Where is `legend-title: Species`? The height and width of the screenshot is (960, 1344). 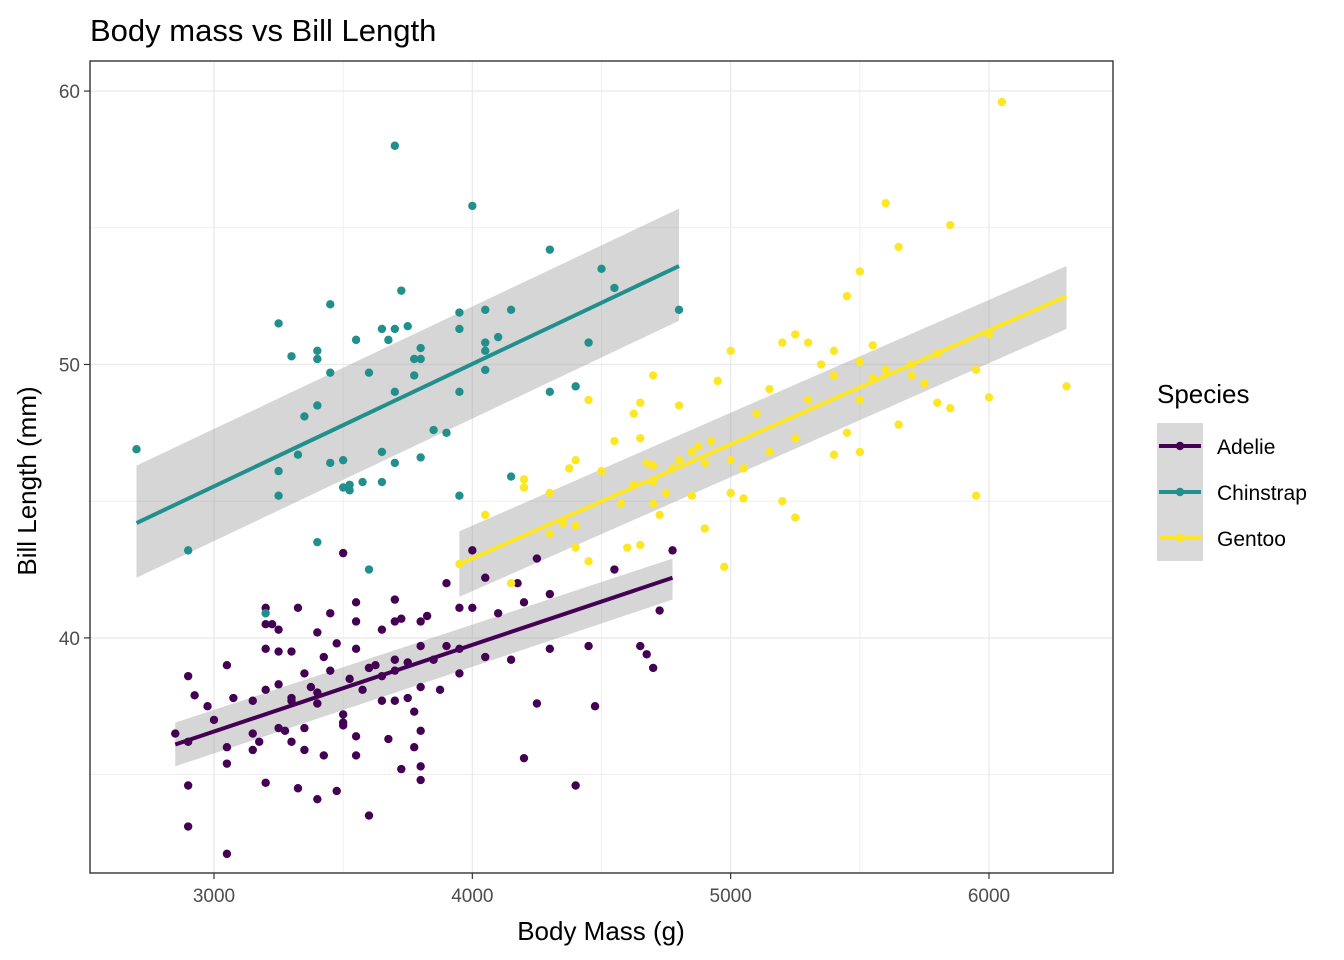 legend-title: Species is located at coordinates (1203, 394).